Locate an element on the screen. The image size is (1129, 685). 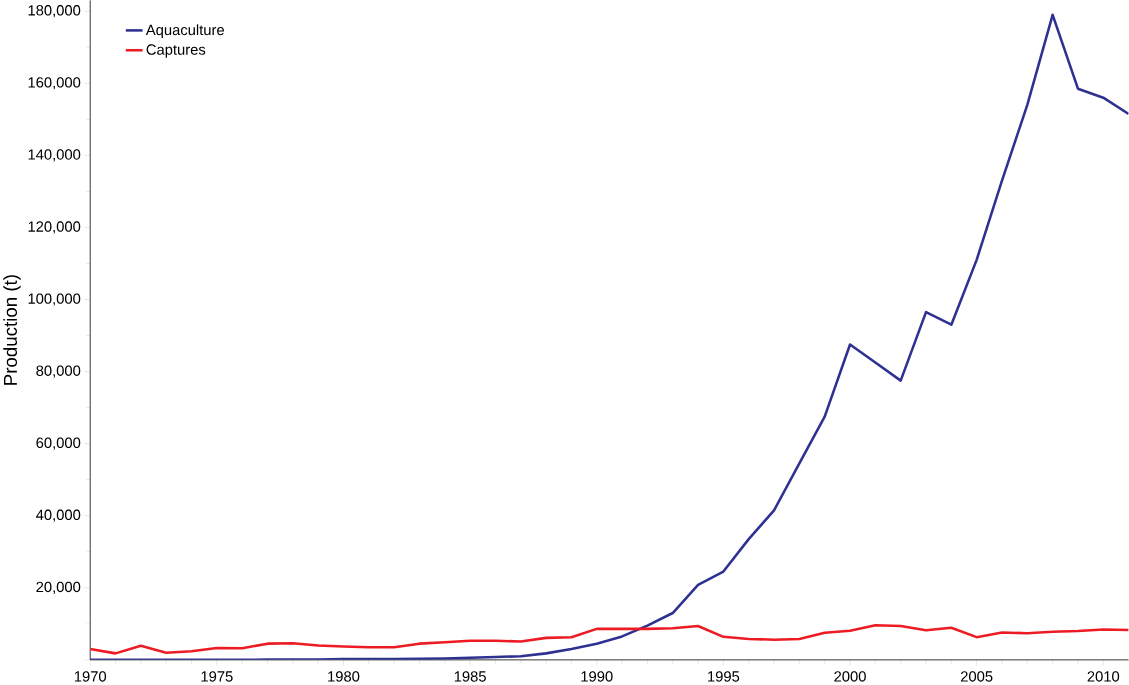
x-tick-label: 1990 is located at coordinates (597, 676).